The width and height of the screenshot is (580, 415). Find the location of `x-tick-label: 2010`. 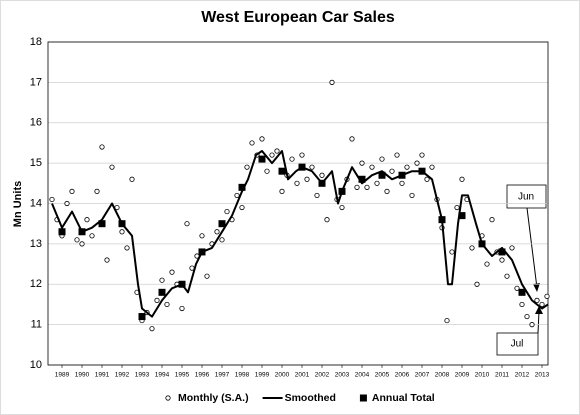

x-tick-label: 2010 is located at coordinates (482, 375).